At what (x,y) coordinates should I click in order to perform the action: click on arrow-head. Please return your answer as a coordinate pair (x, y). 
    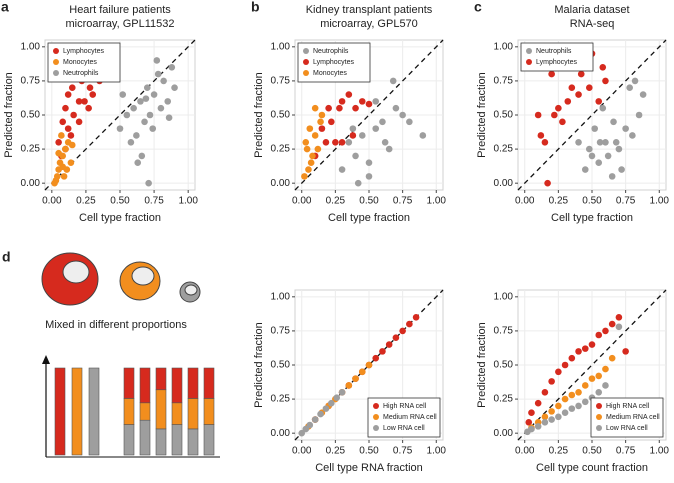
    Looking at the image, I should click on (46, 359).